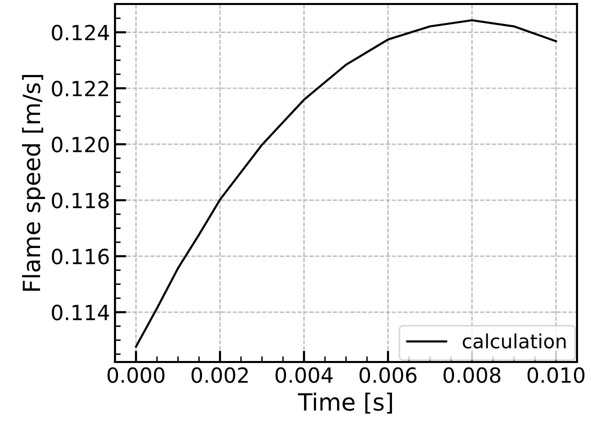 The width and height of the screenshot is (591, 429). What do you see at coordinates (472, 375) in the screenshot?
I see `x-tick-label: 0.008` at bounding box center [472, 375].